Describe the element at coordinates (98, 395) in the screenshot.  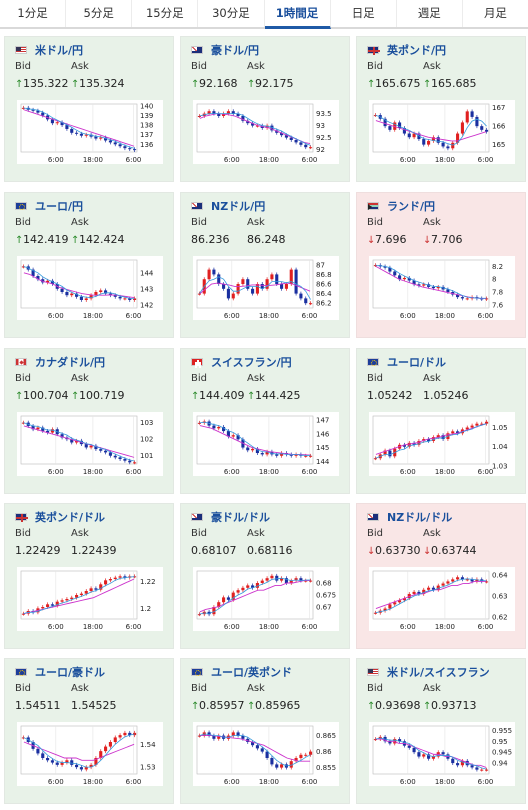
I see `ask-value: ↑100.719` at that location.